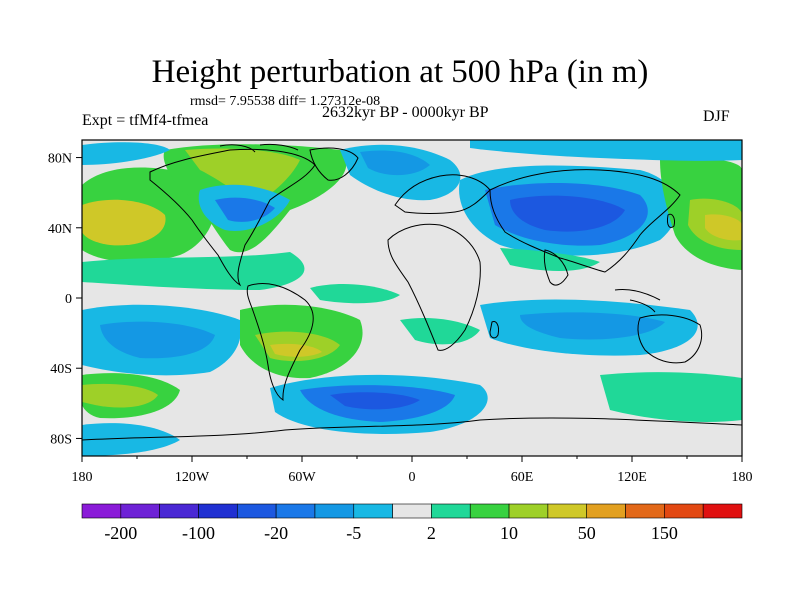 The width and height of the screenshot is (800, 600). What do you see at coordinates (637, 301) in the screenshot?
I see `coast-maritime-continent` at bounding box center [637, 301].